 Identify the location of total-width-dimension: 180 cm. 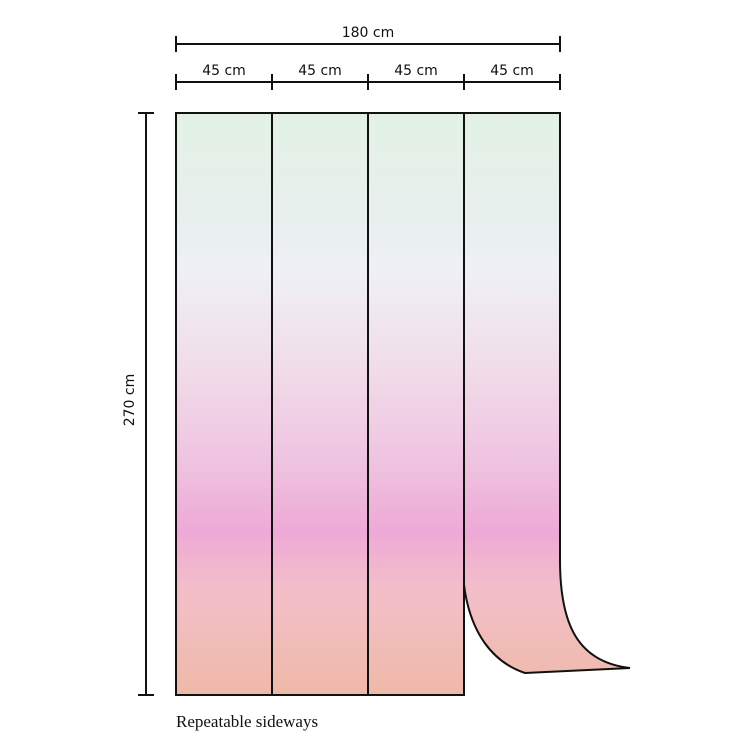
(368, 38).